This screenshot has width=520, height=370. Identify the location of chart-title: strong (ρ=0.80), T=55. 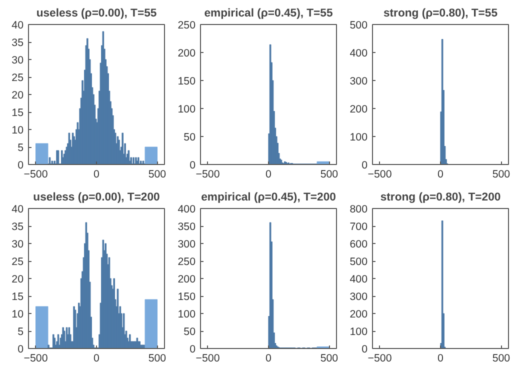
(440, 14).